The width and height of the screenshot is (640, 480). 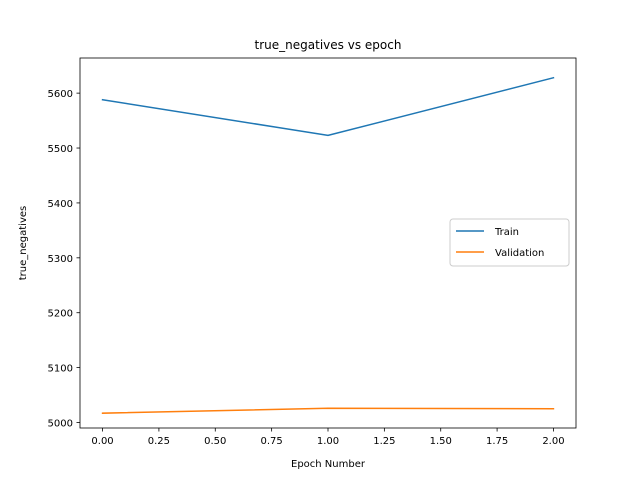 I want to click on y-axis: 5000 5100 5200 5300 5400 5500 5600, so click(x=64, y=259).